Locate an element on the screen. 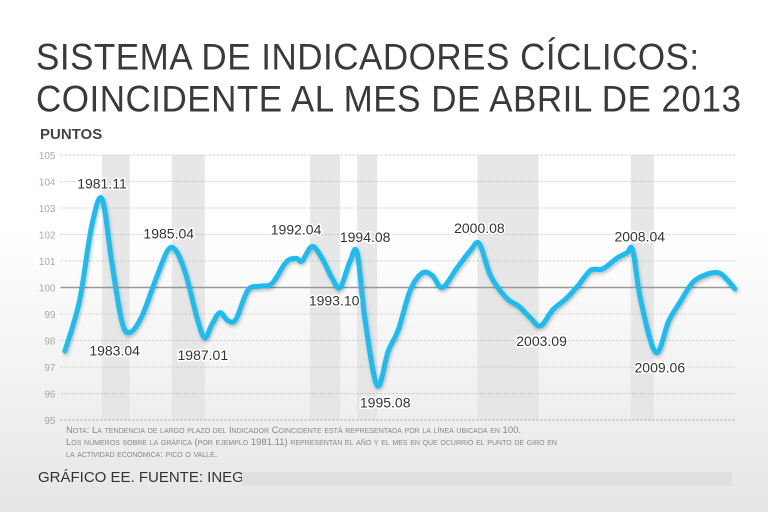 This screenshot has width=768, height=512. y-tick-label: 97 is located at coordinates (50, 368).